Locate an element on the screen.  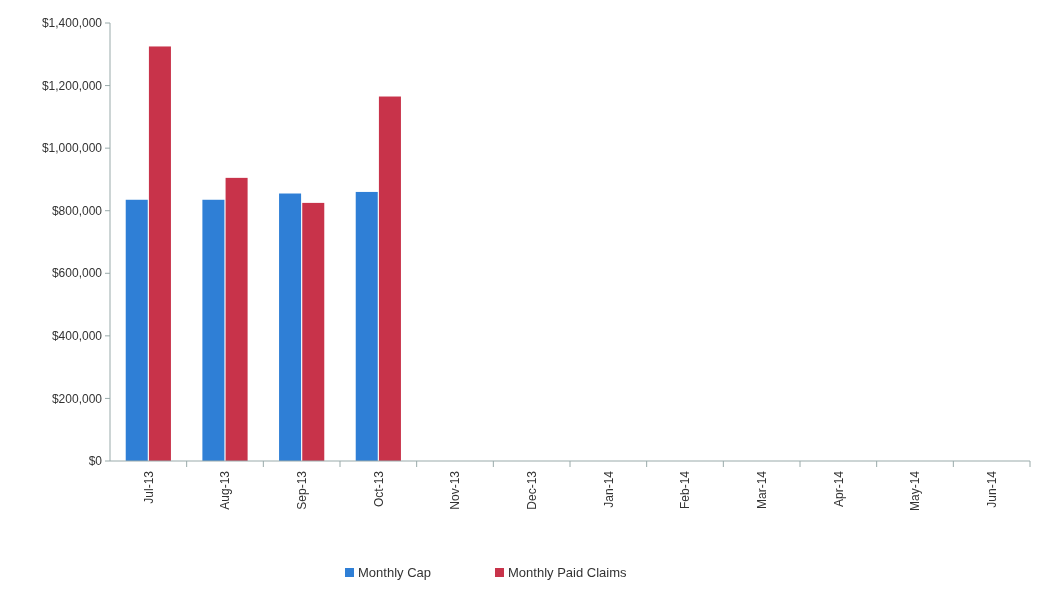
y-tick-label: $800,000 is located at coordinates (77, 210).